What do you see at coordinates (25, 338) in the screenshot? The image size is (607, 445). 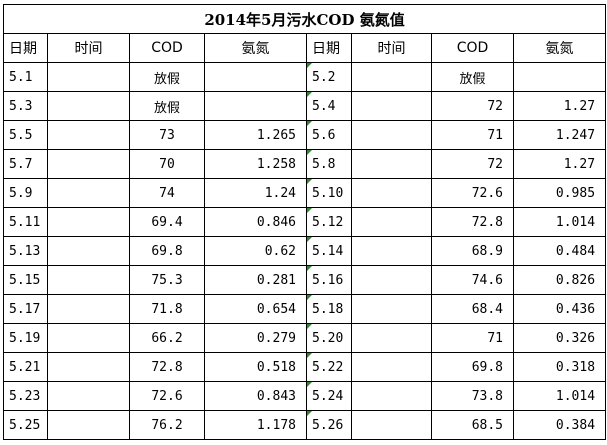 I see `date-cell: 5.19` at bounding box center [25, 338].